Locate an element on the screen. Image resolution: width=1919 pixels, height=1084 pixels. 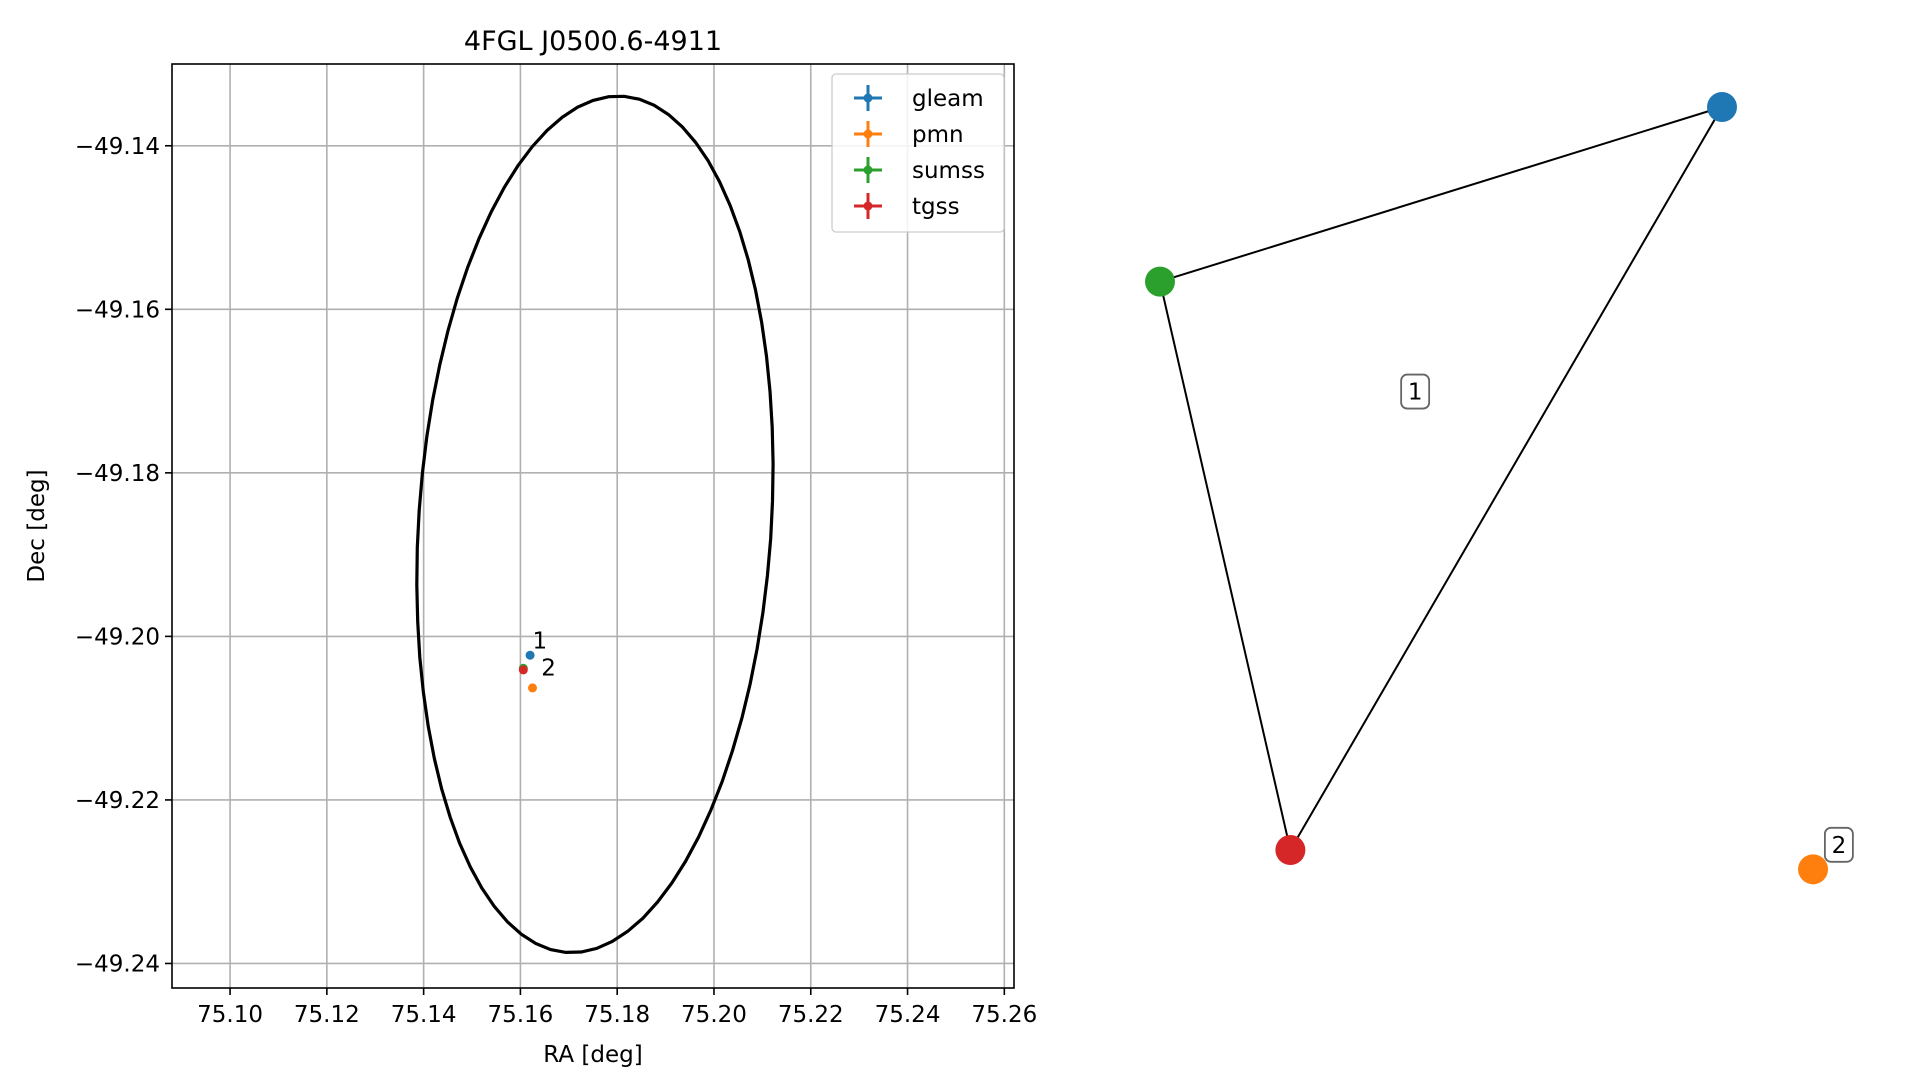
annotation-label: 1 is located at coordinates (540, 642).